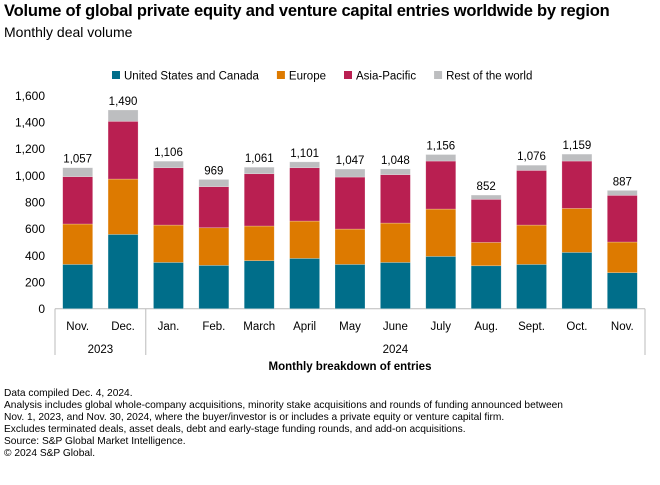 Image resolution: width=660 pixels, height=485 pixels. What do you see at coordinates (489, 77) in the screenshot?
I see `legend-label-3: Rest of the world` at bounding box center [489, 77].